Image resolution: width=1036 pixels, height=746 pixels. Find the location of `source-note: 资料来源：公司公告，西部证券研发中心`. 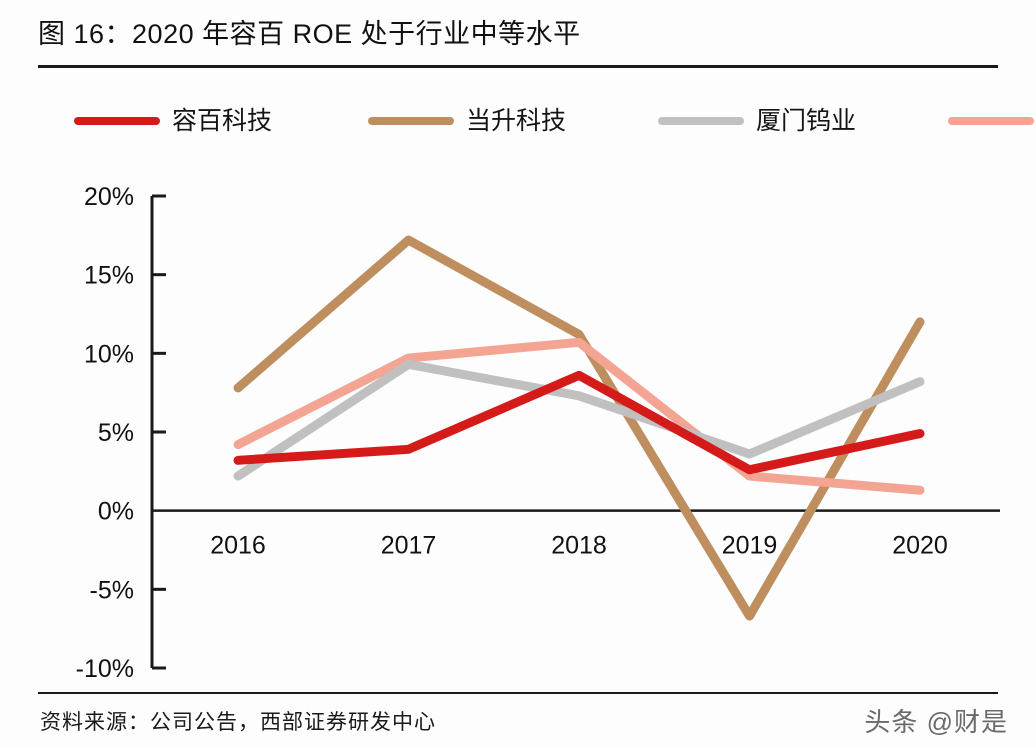

source-note: 资料来源：公司公告，西部证券研发中心 is located at coordinates (238, 722).